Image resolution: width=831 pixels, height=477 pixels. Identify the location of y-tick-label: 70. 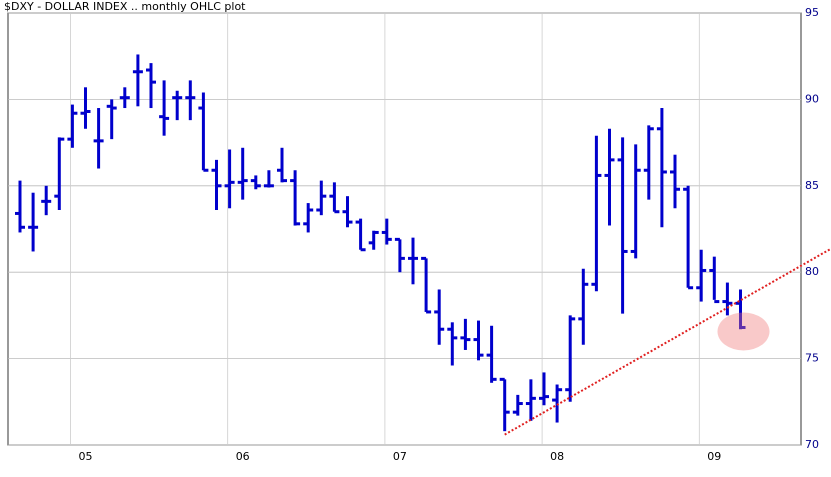
(812, 444).